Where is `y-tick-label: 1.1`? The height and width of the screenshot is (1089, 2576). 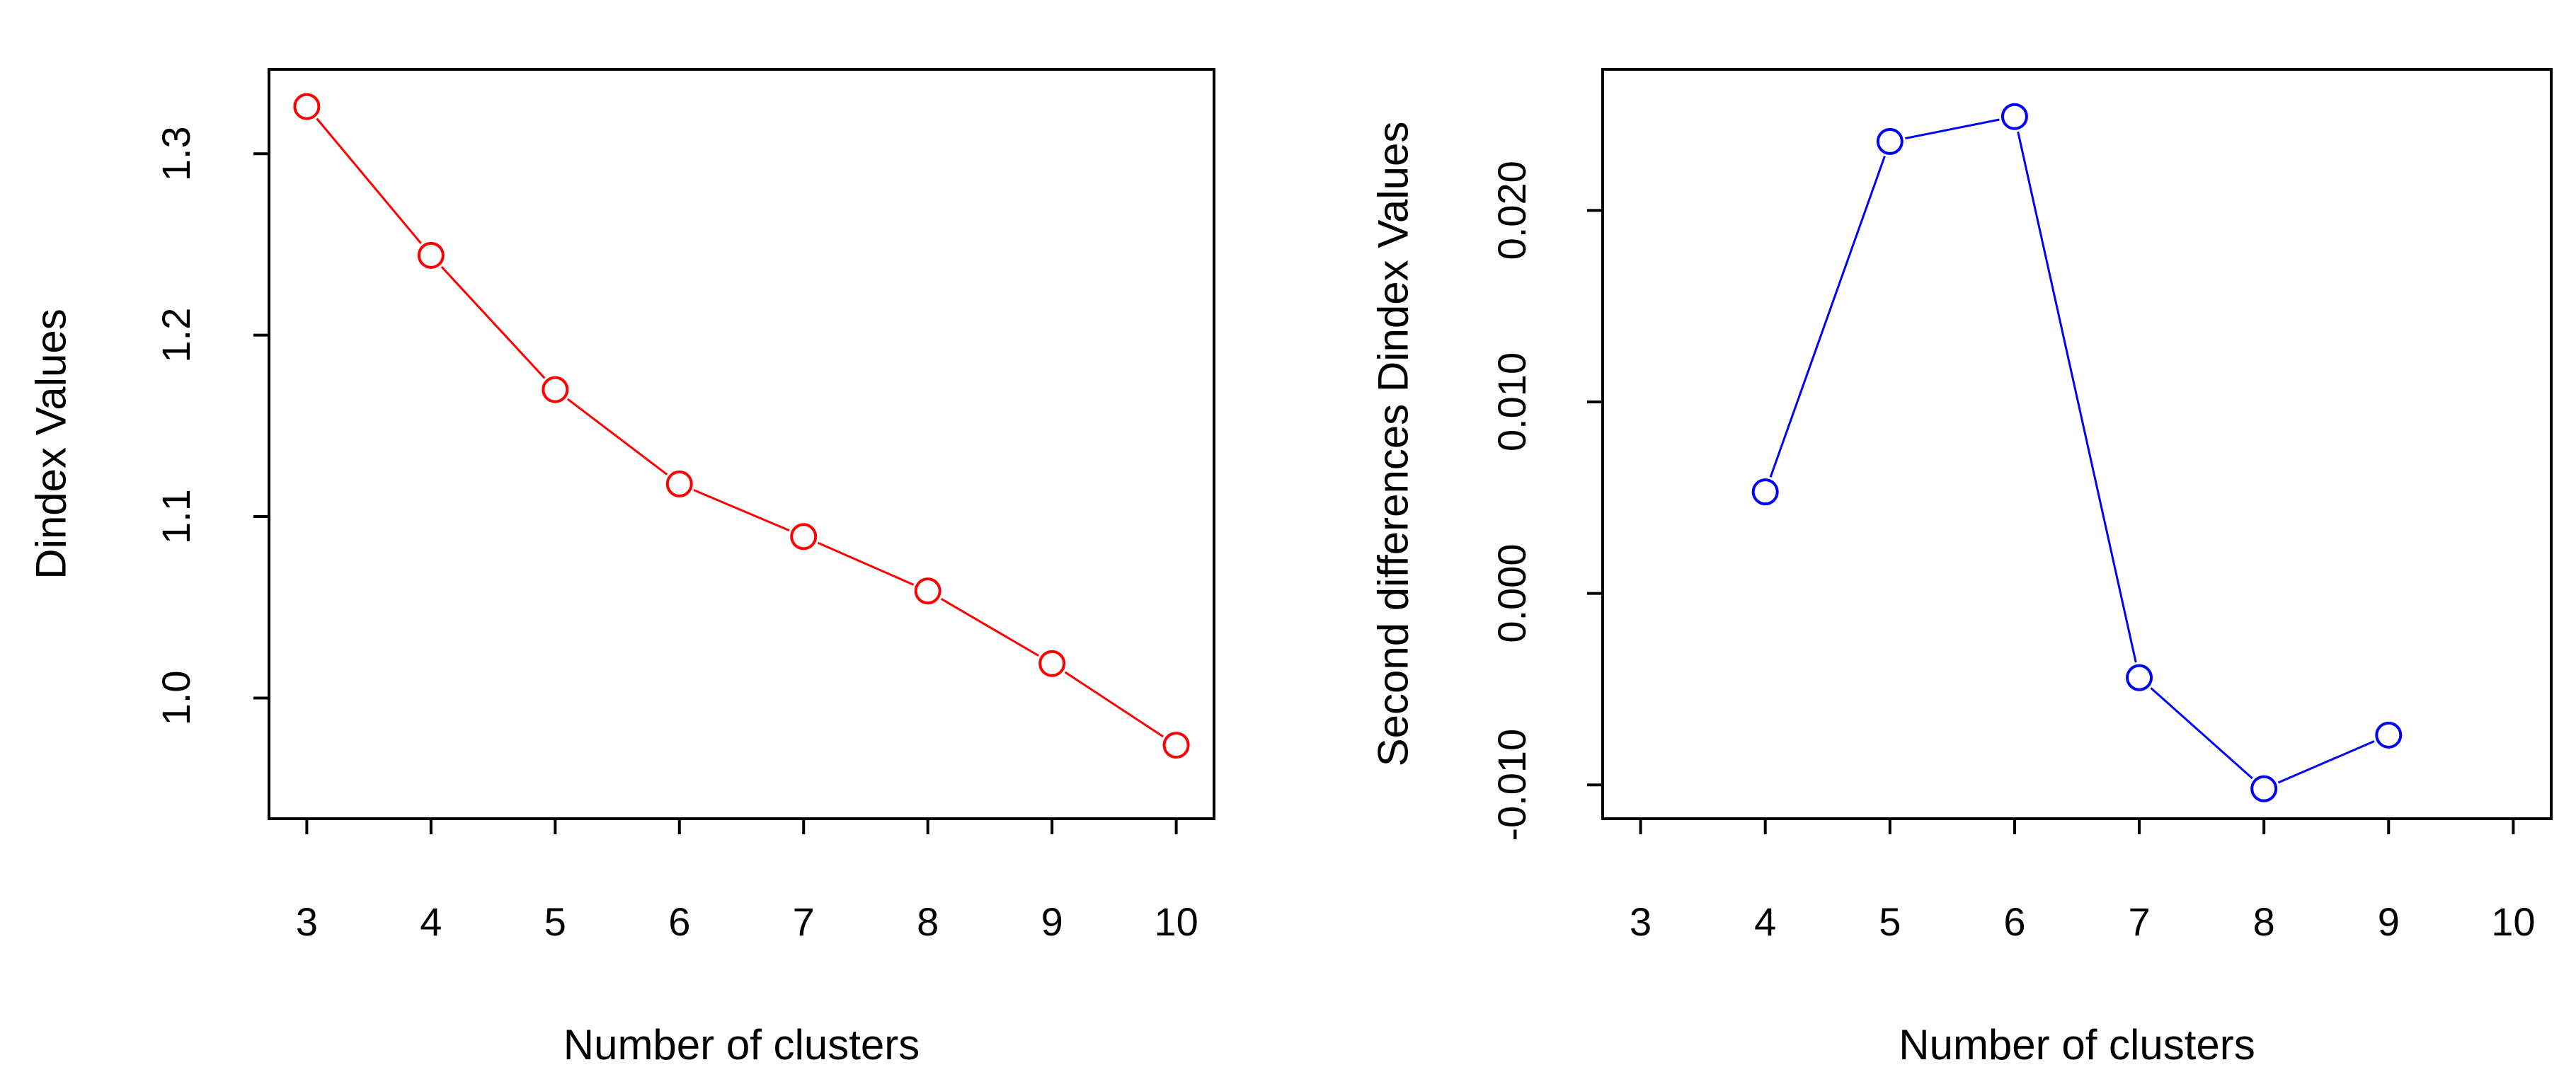 y-tick-label: 1.1 is located at coordinates (176, 516).